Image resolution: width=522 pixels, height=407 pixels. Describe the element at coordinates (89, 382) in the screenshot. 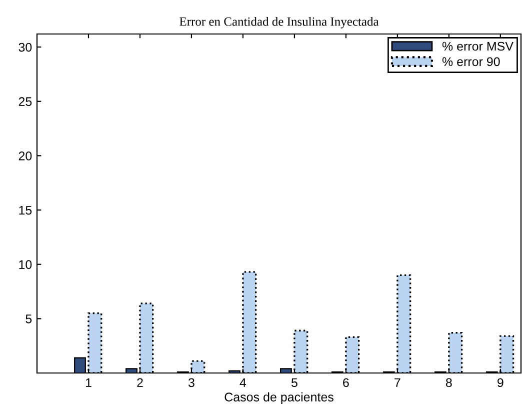

I see `x-tick-label: 1` at that location.